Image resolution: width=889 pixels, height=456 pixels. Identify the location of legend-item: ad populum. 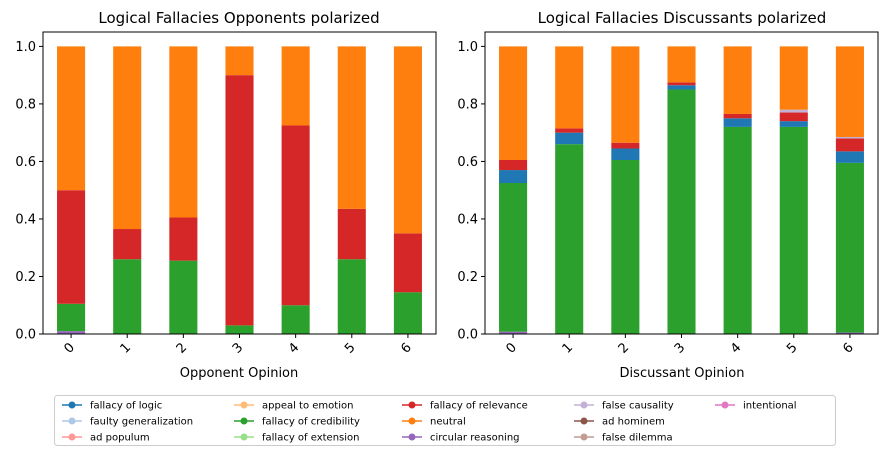
(106, 438).